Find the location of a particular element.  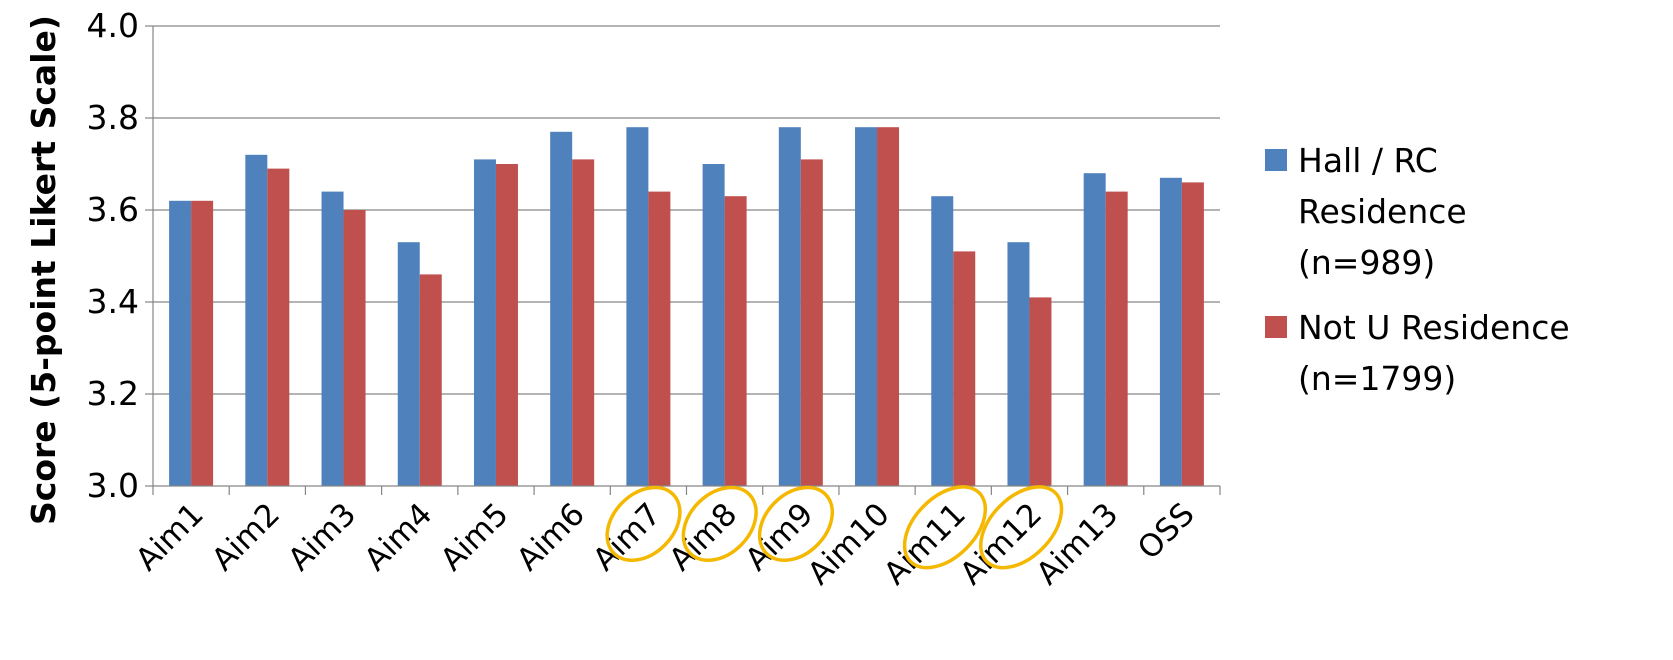

y-tick-label: 4.0 is located at coordinates (113, 25).